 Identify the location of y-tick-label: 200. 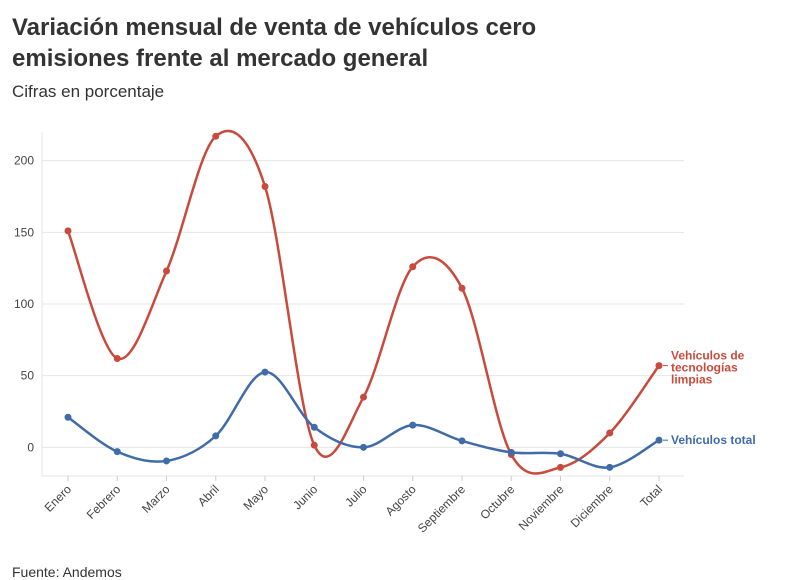
(24, 161).